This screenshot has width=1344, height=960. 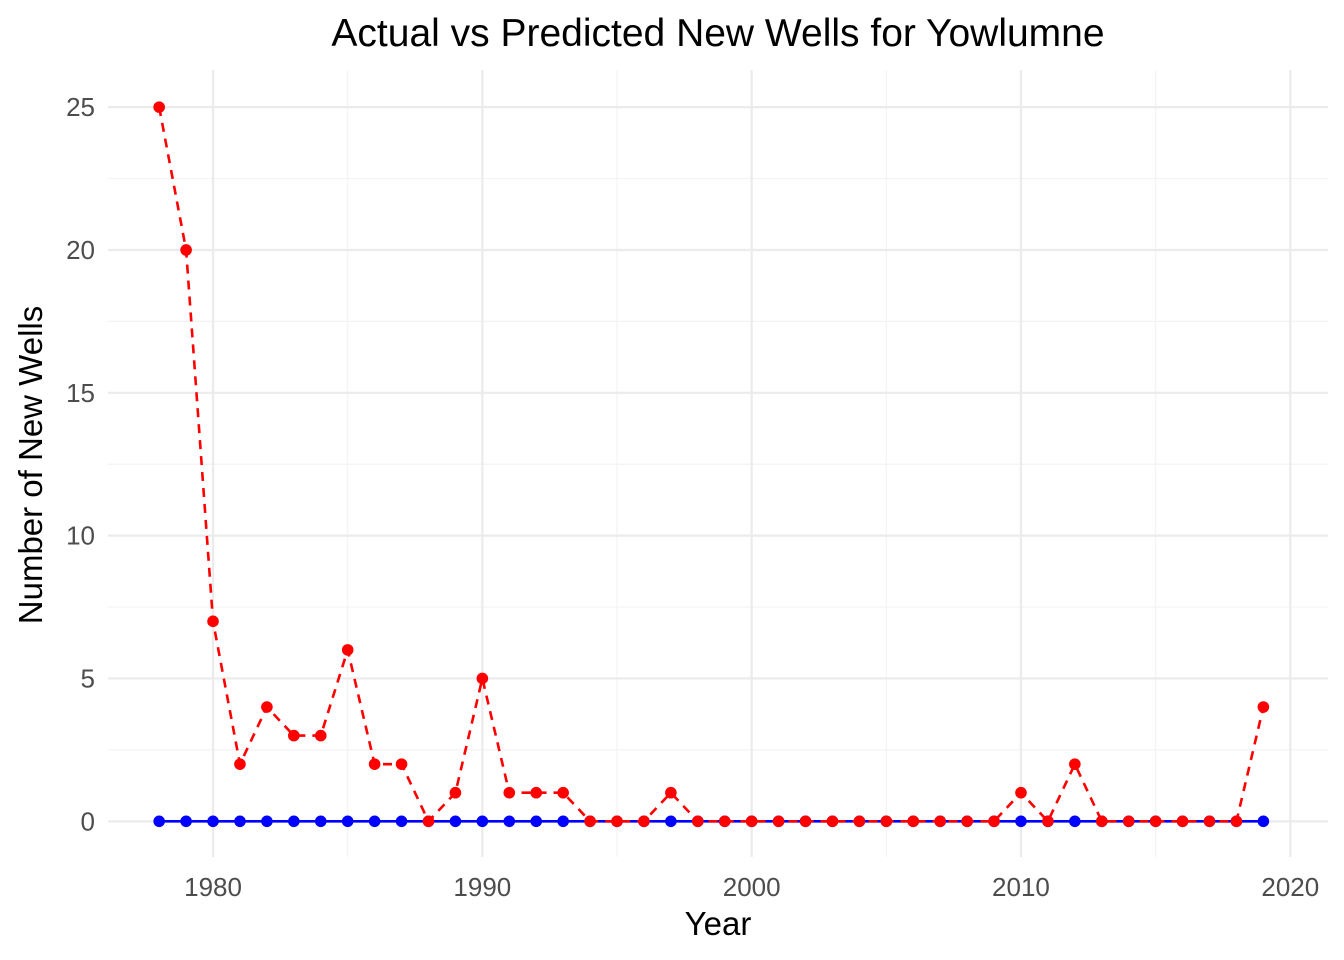 I want to click on y-tick-label: 5, so click(x=88, y=678).